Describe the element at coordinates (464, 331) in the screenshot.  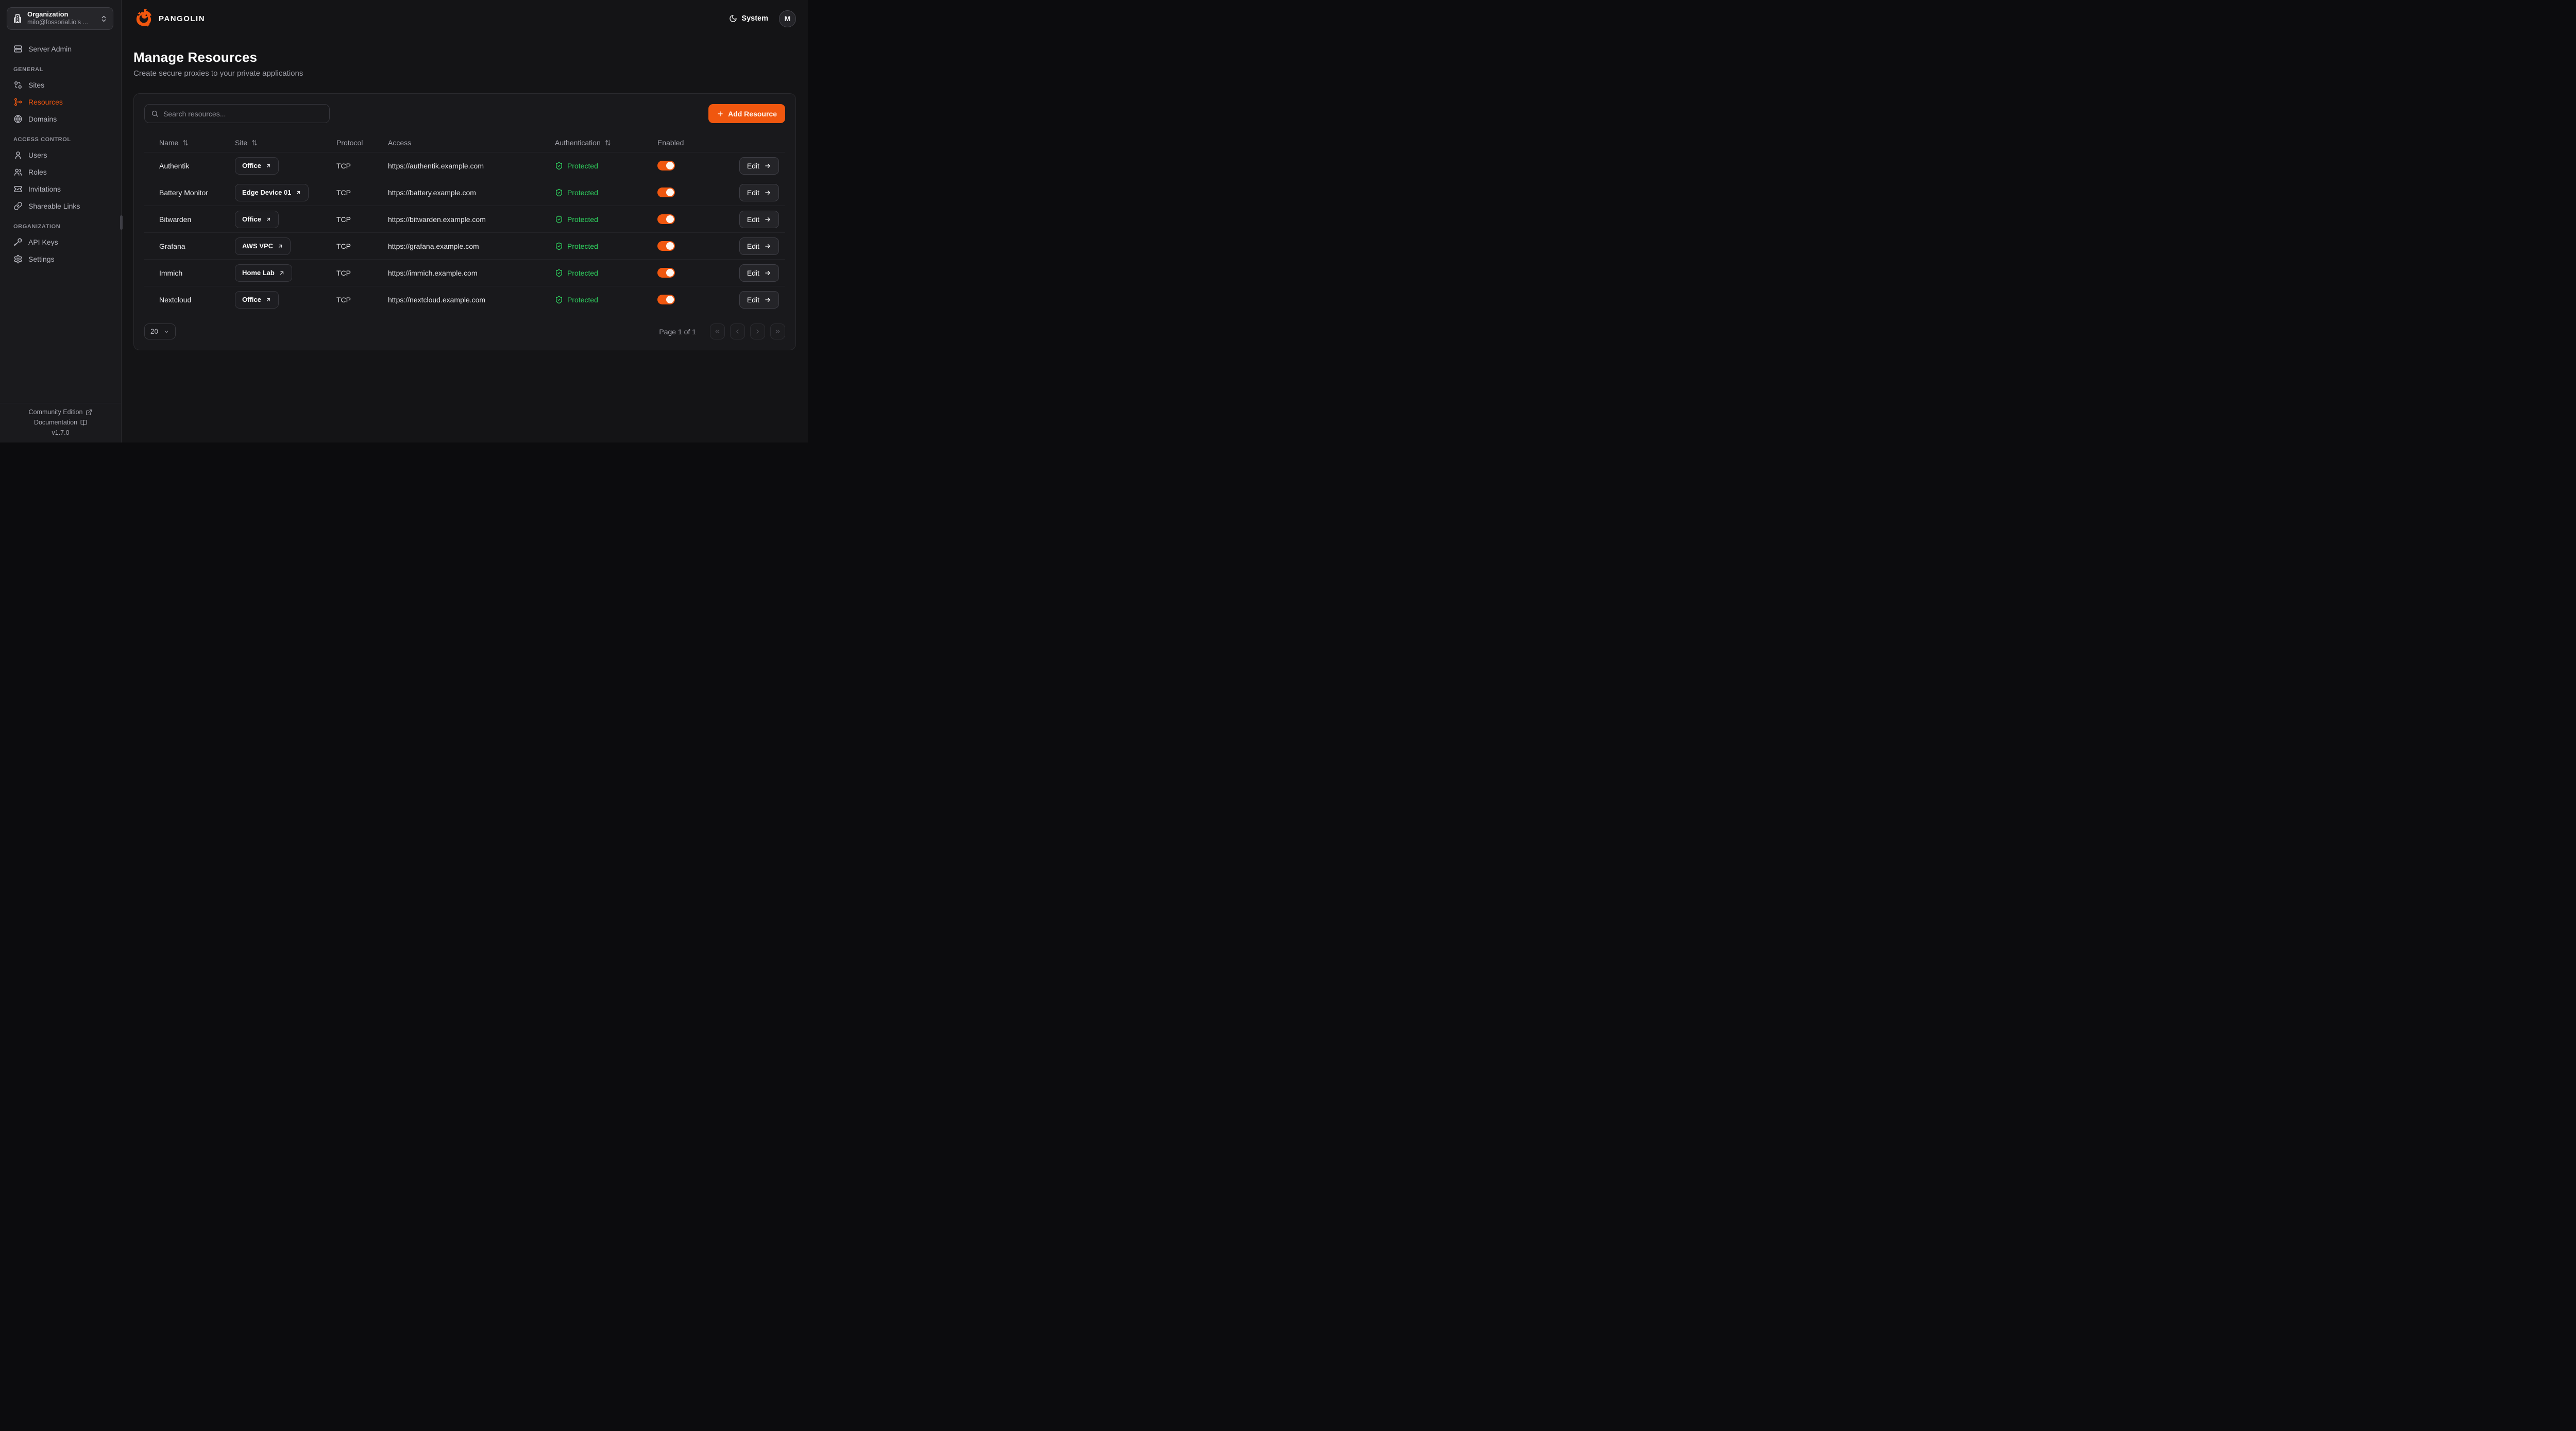
I see `card-footer: 20 Page 1 of 1` at that location.